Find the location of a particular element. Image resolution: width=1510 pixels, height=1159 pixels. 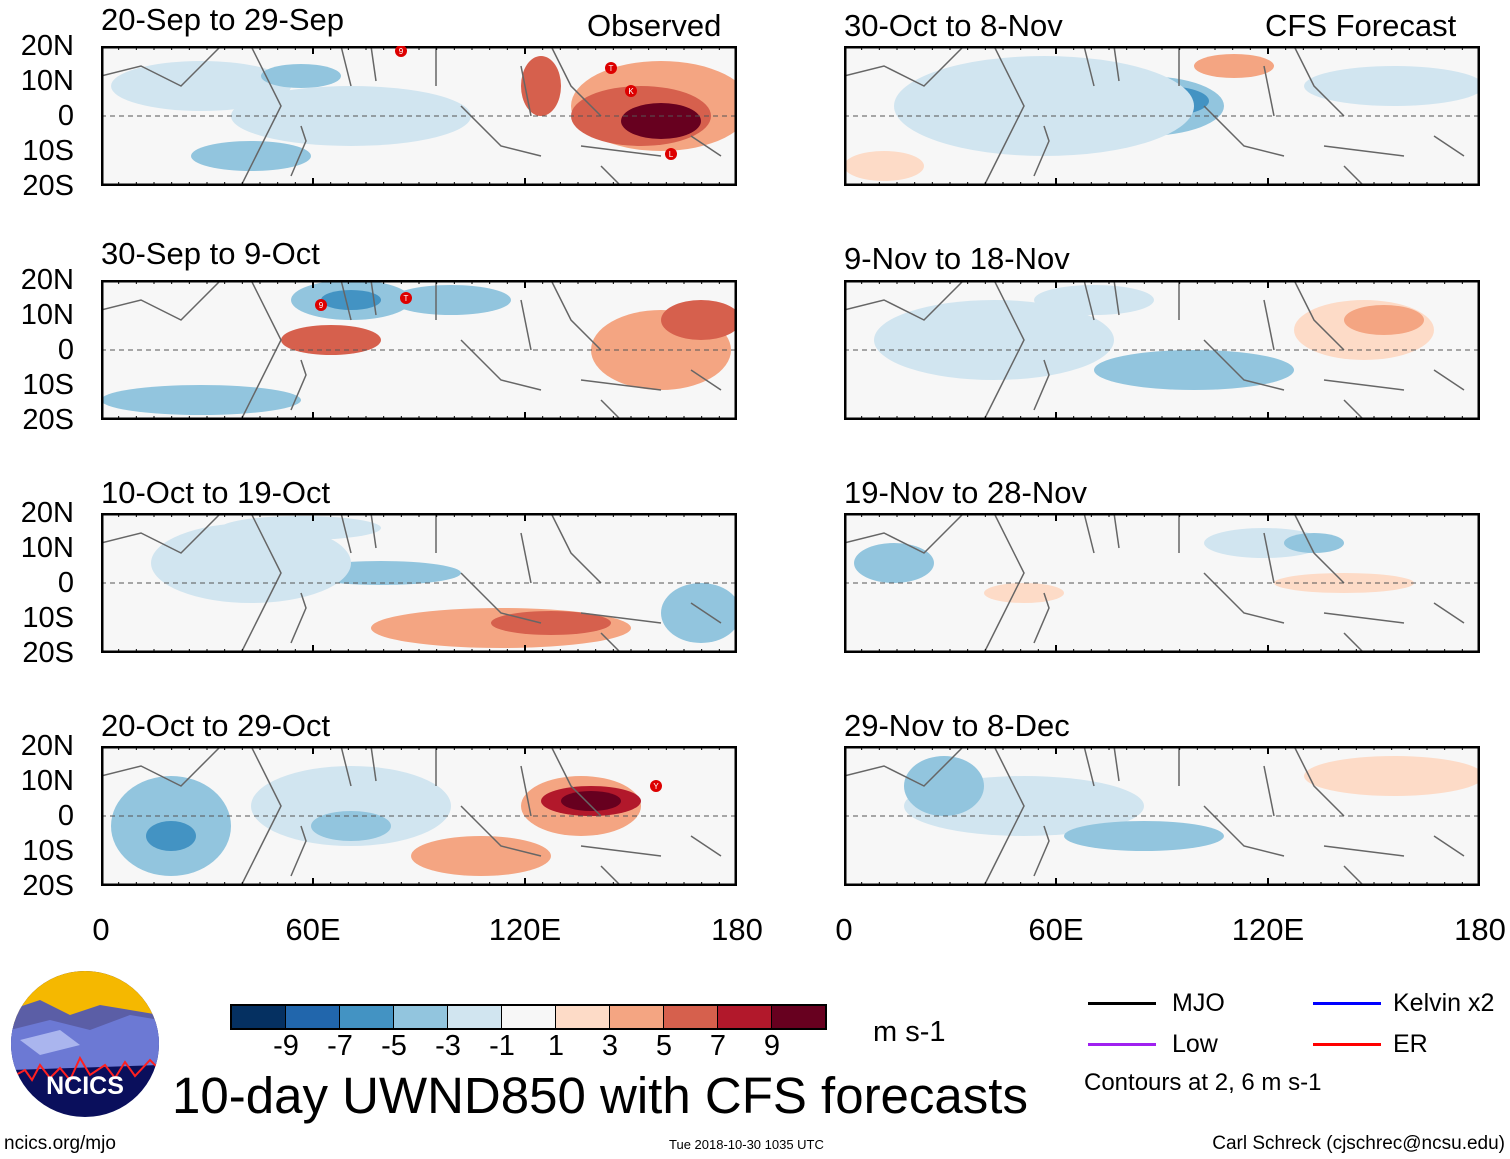

main-title: 10-day UWND850 with CFS forecasts is located at coordinates (600, 1095).